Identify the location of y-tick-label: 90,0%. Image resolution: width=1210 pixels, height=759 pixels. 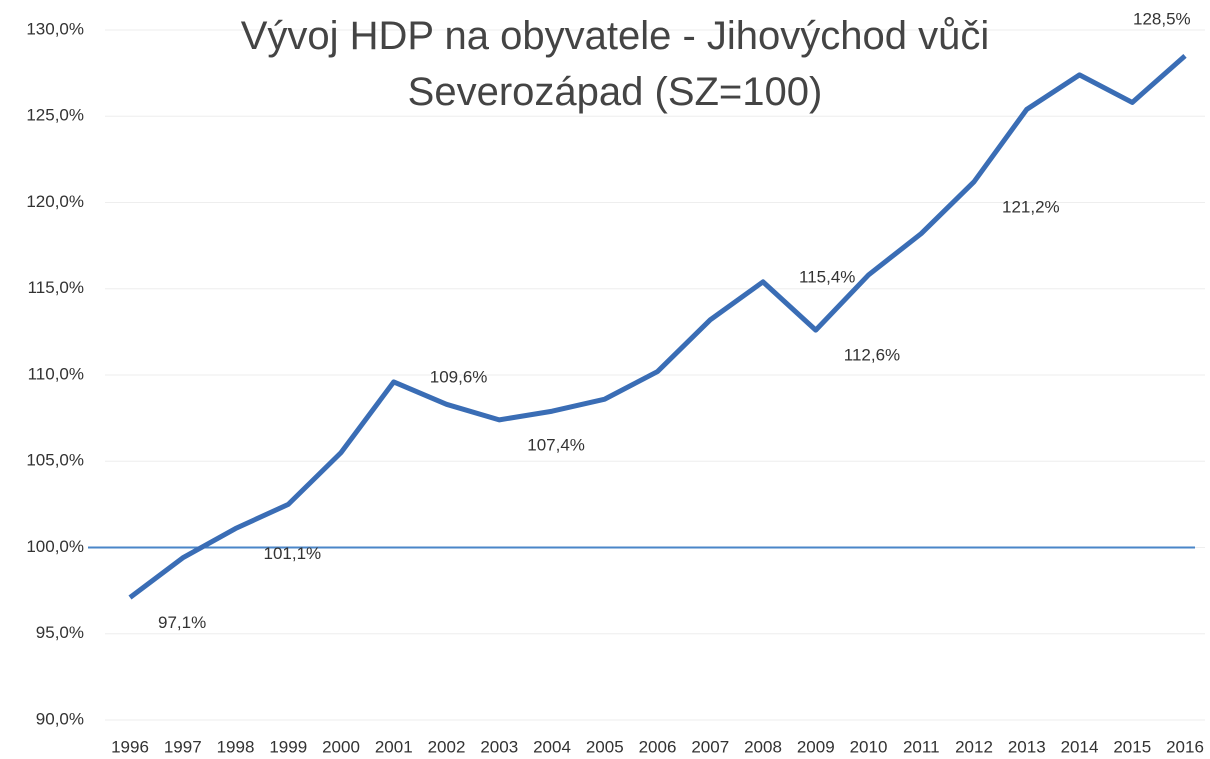
(60, 718).